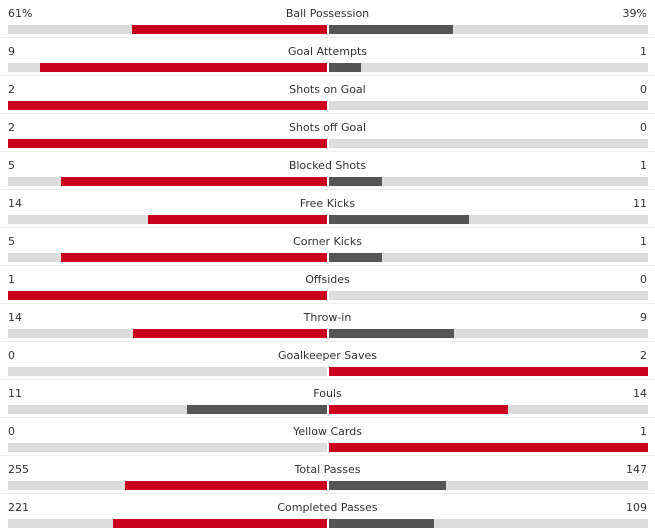 The image size is (655, 532). I want to click on stat-row: 0 Goalkeeper Saves 2, so click(327, 361).